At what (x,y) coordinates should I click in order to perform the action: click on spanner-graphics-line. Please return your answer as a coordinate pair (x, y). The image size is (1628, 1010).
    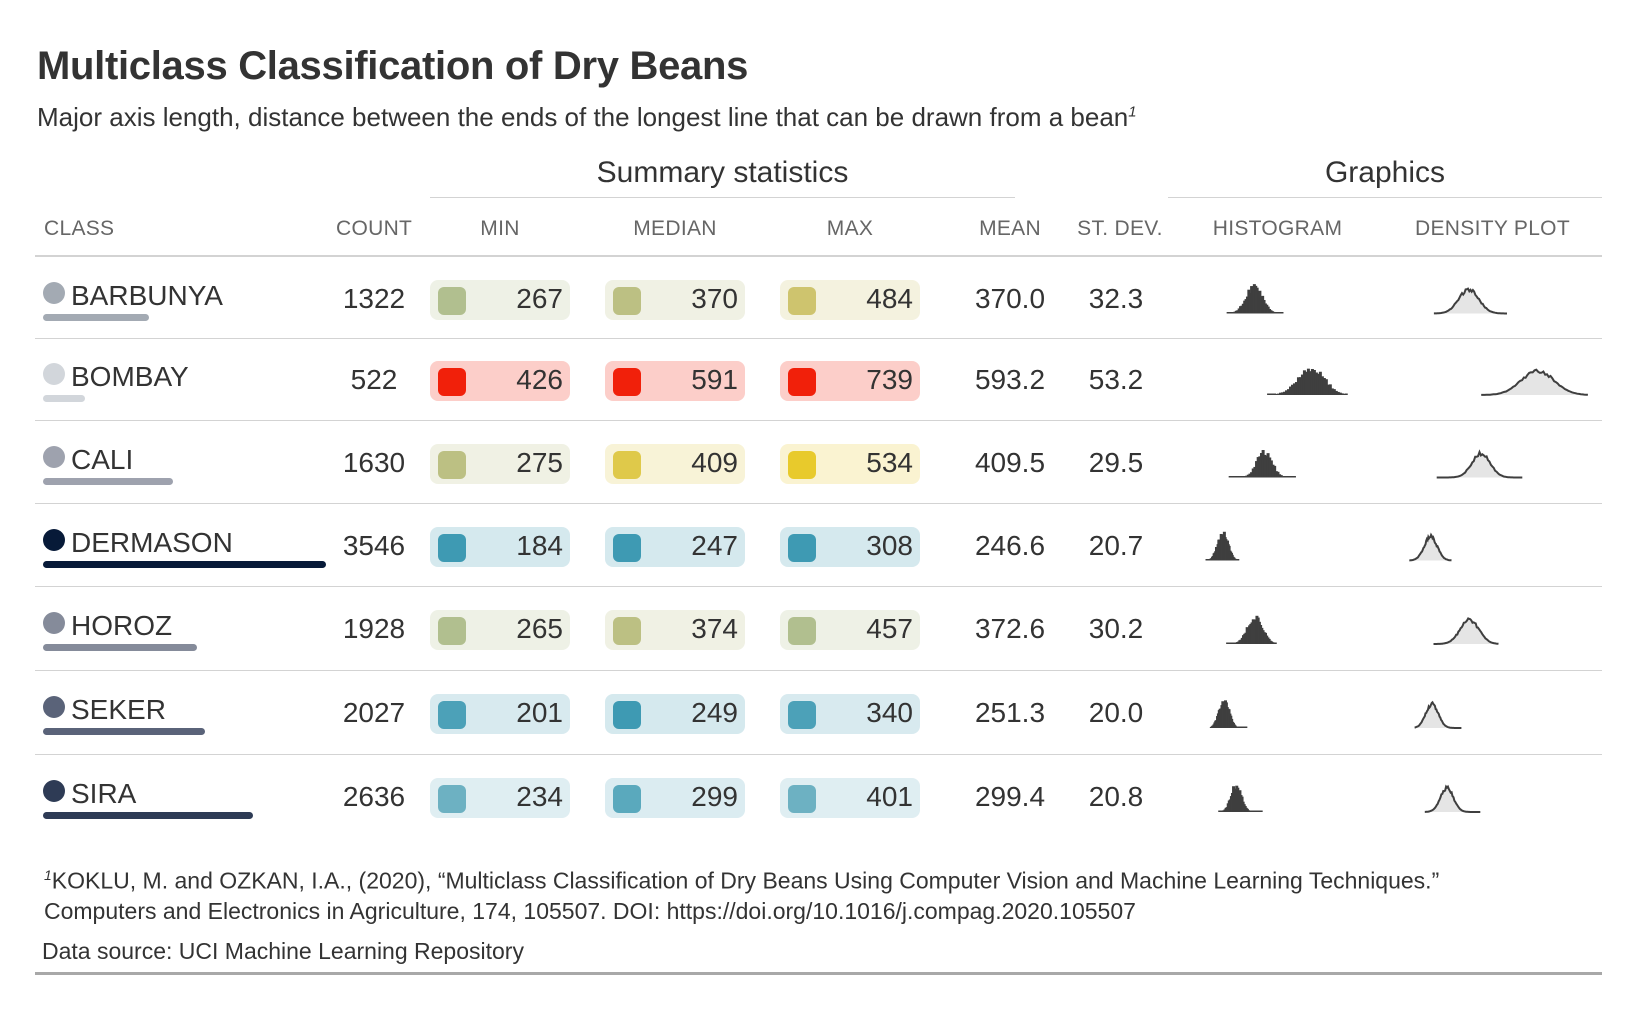
    Looking at the image, I should click on (1385, 197).